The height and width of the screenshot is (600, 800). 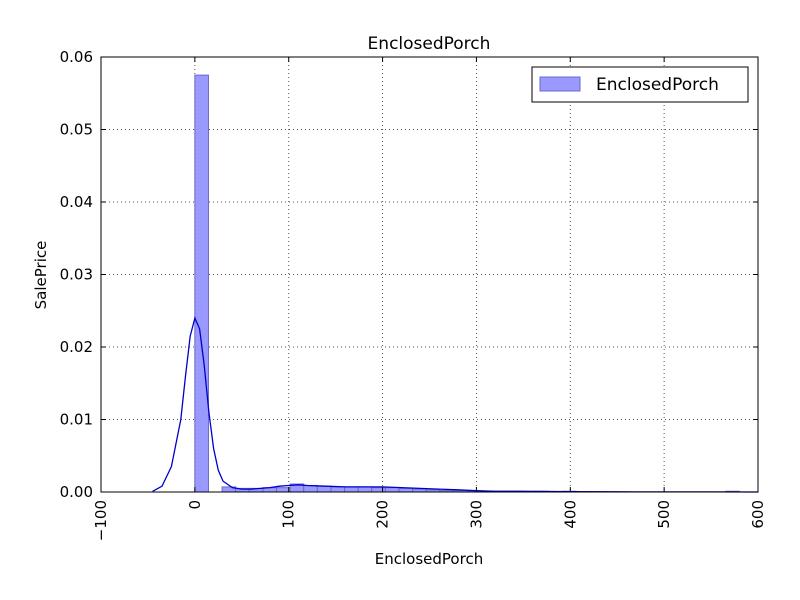 What do you see at coordinates (383, 514) in the screenshot?
I see `x-tick-label: 200` at bounding box center [383, 514].